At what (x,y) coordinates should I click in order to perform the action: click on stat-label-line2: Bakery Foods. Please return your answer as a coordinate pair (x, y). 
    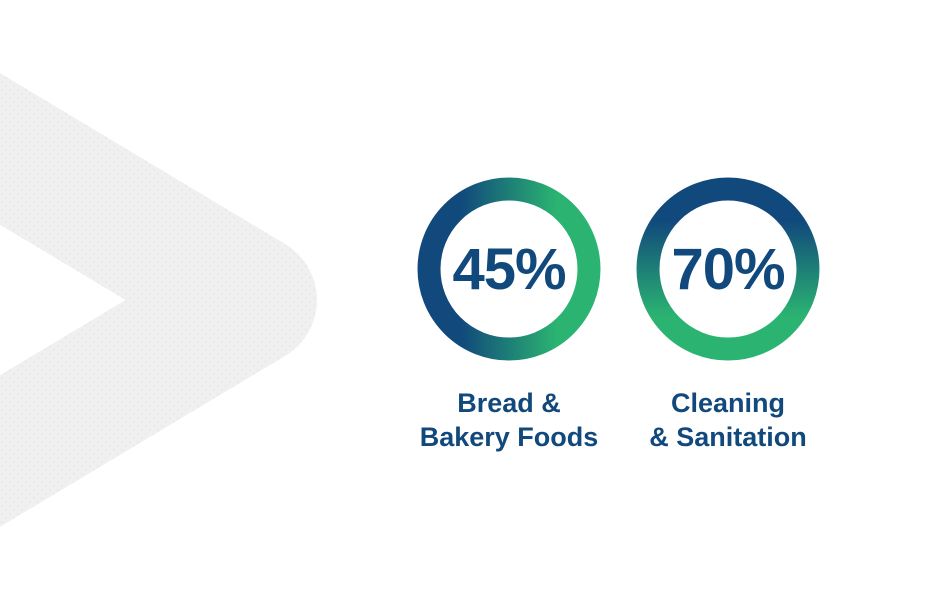
    Looking at the image, I should click on (509, 436).